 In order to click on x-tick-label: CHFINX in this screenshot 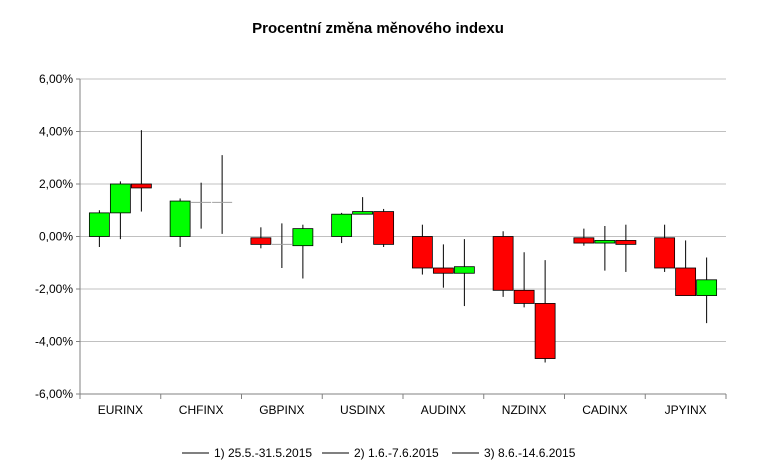, I will do `click(201, 410)`.